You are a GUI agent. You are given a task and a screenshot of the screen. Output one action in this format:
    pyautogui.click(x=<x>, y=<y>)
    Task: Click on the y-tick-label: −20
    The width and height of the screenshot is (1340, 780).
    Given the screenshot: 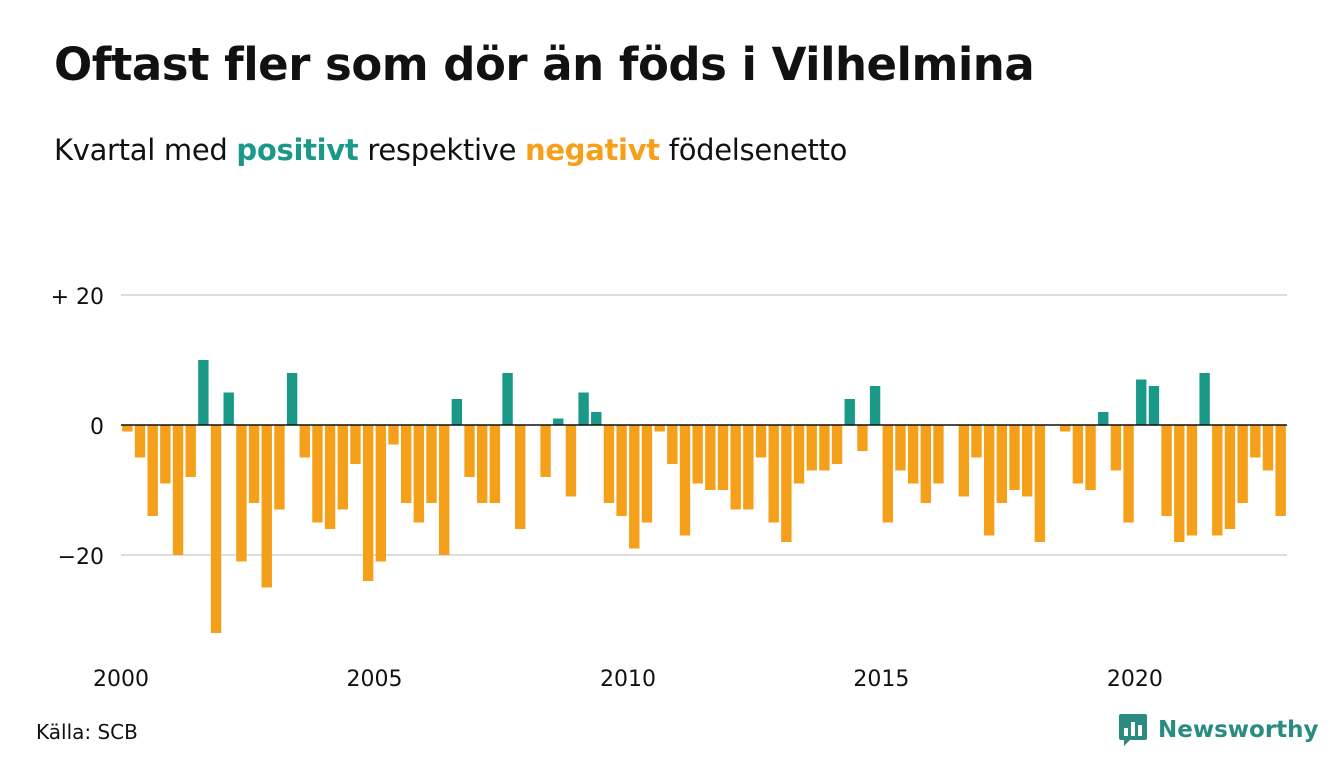 What is the action you would take?
    pyautogui.click(x=81, y=557)
    